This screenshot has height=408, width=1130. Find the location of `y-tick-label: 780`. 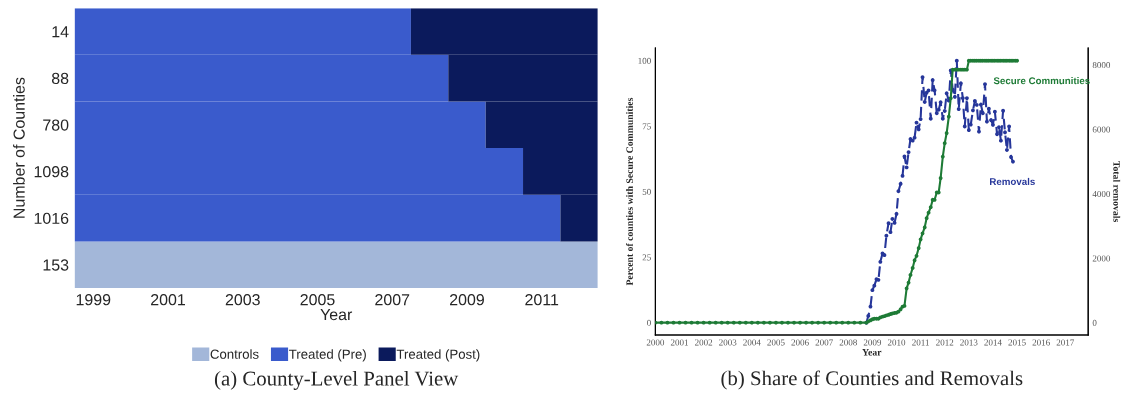

y-tick-label: 780 is located at coordinates (56, 125).